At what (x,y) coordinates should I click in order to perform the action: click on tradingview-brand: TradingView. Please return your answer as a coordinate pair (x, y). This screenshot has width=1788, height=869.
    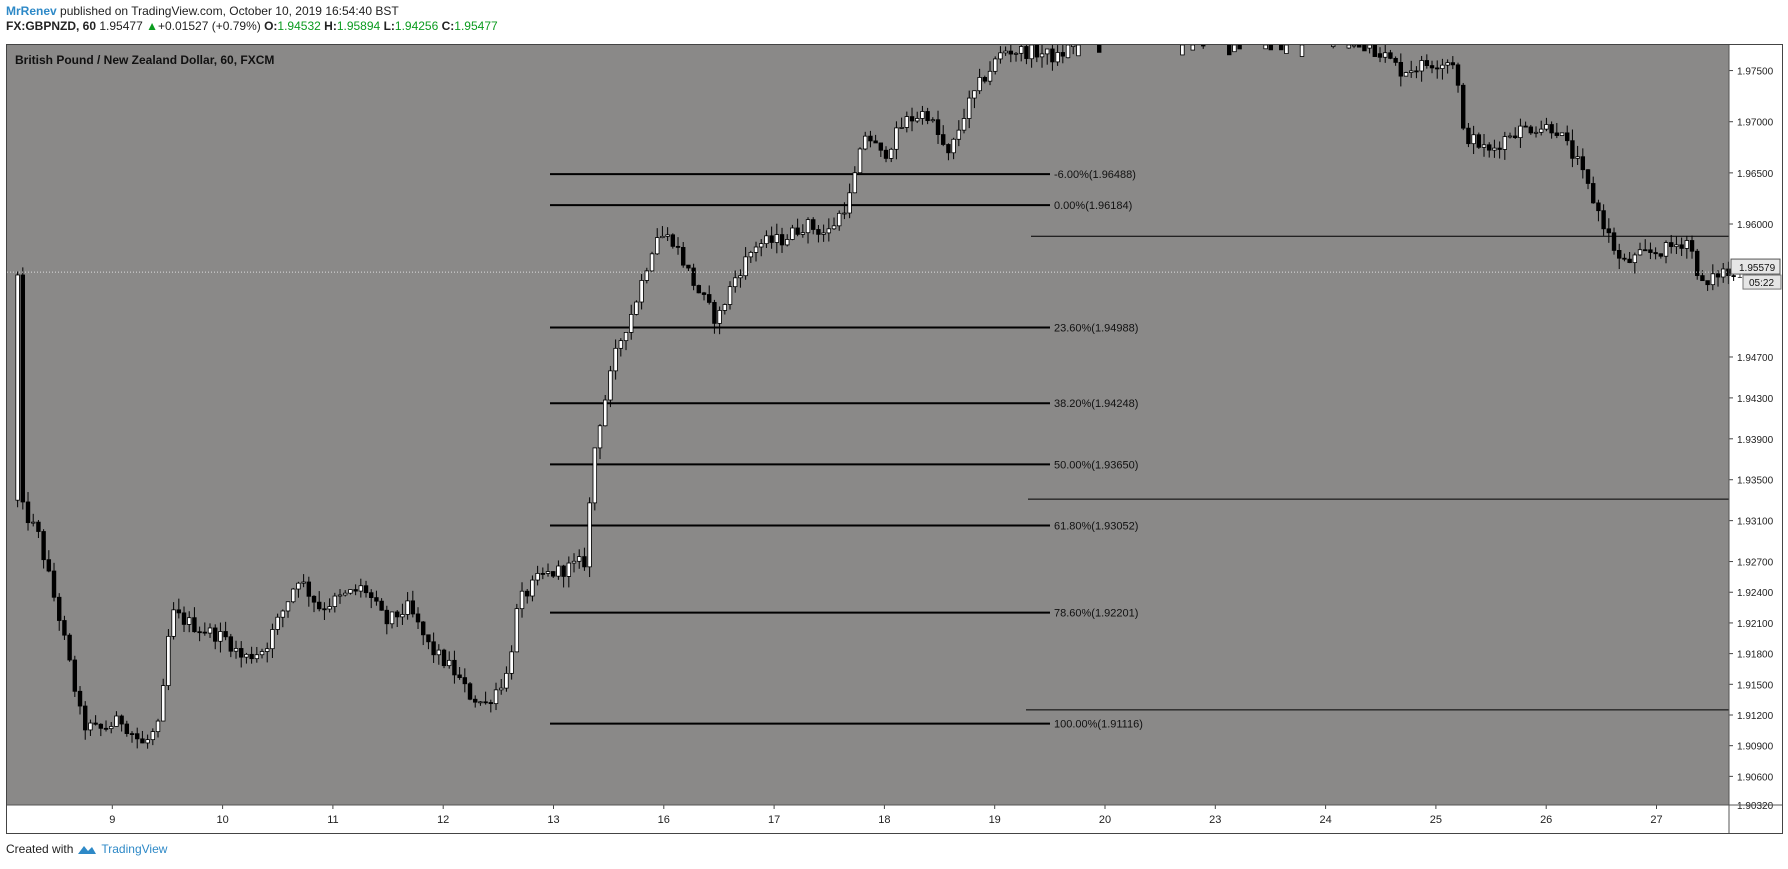
    Looking at the image, I should click on (134, 849).